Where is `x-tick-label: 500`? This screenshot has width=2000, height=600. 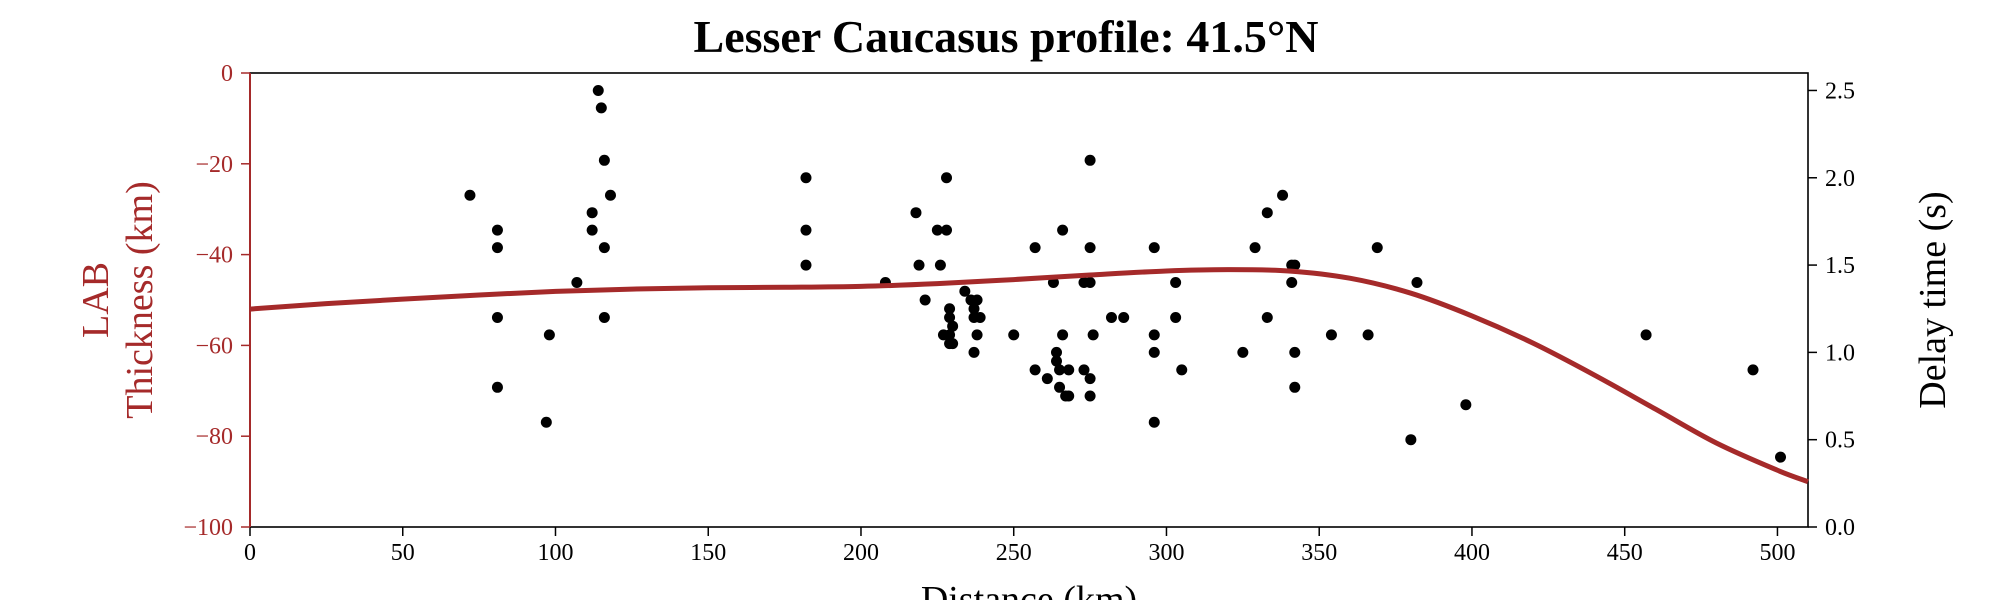
x-tick-label: 500 is located at coordinates (1777, 553).